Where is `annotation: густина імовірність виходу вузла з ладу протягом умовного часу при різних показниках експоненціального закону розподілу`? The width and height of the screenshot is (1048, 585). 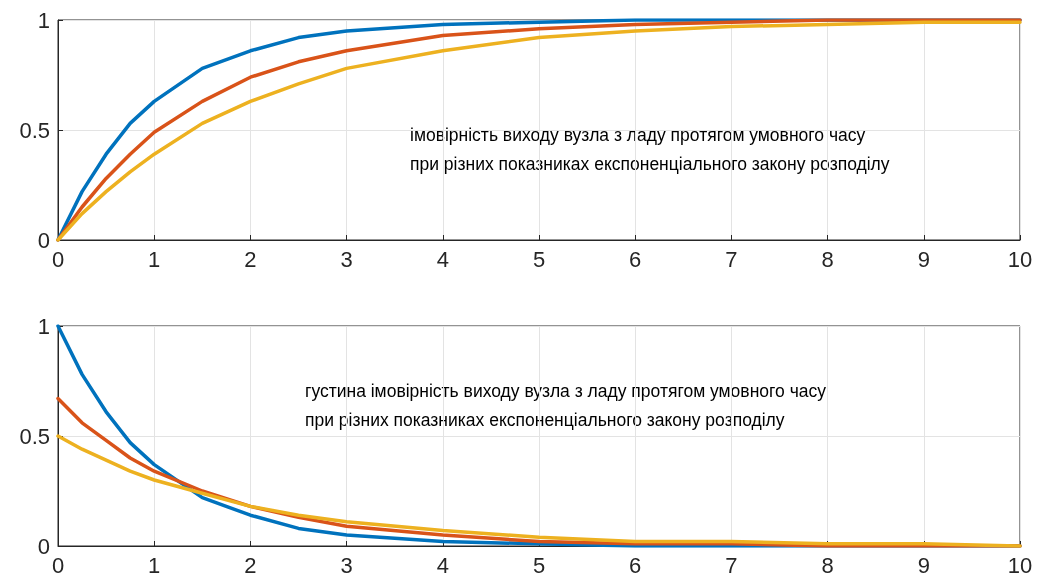 annotation: густина імовірність виходу вузла з ладу протягом умовного часу при різних показниках експоненціального закону розподілу is located at coordinates (566, 405).